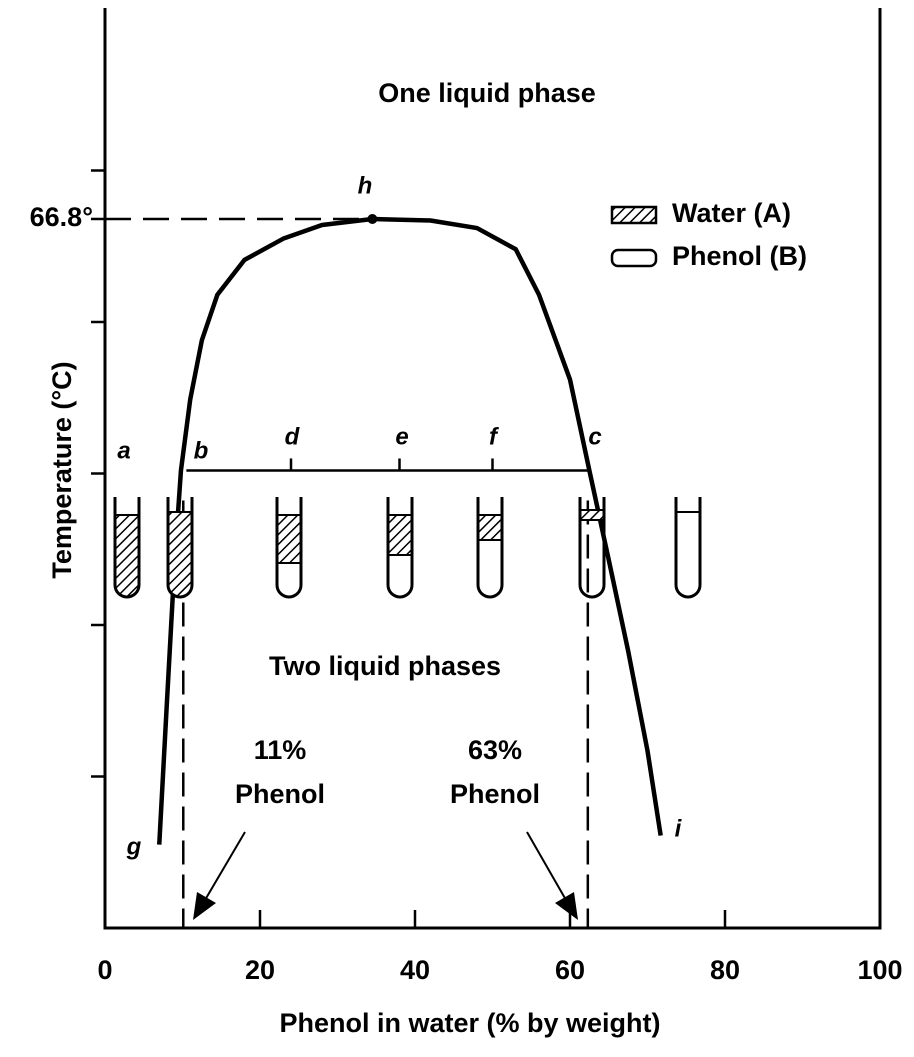 This screenshot has height=1057, width=914. What do you see at coordinates (365, 185) in the screenshot?
I see `point-label: h` at bounding box center [365, 185].